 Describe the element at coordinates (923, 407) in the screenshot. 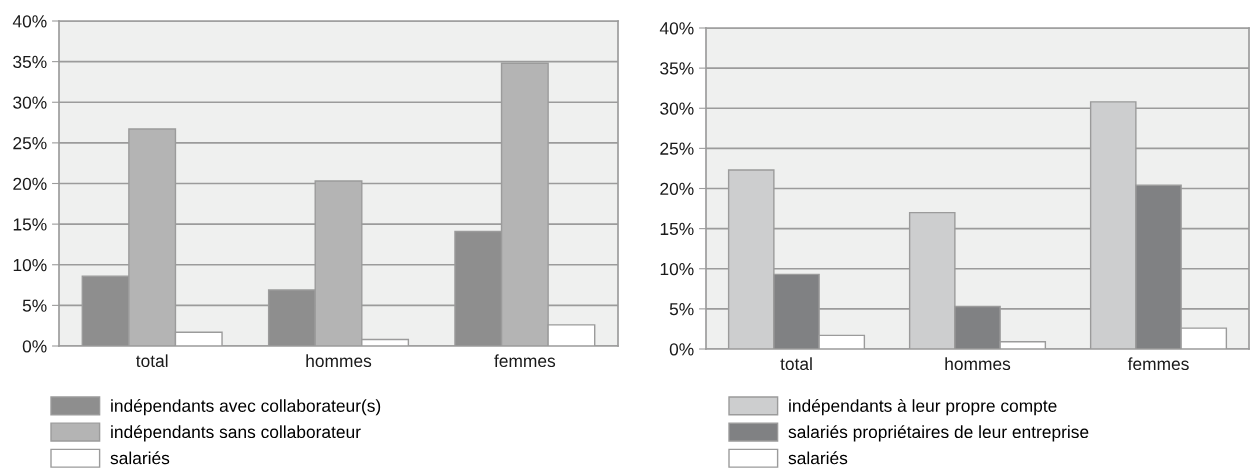

I see `legend-label: indépendants à leur propre compte` at that location.